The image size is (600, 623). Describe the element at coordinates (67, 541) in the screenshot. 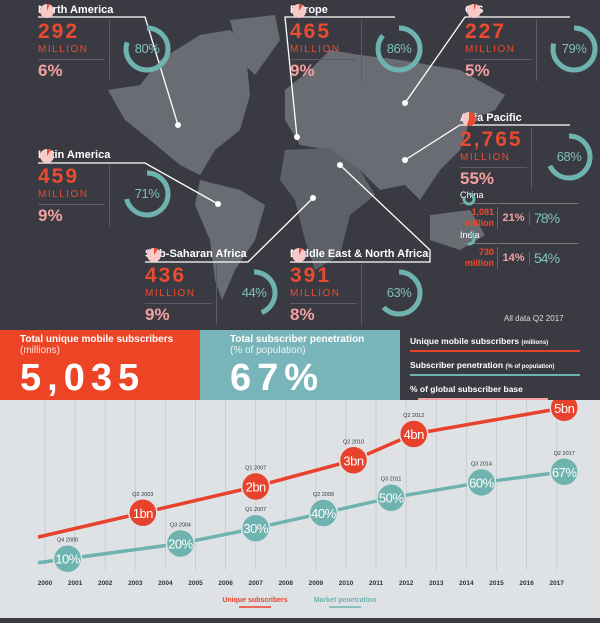

I see `milestone-quarter-label: Q4 2000` at that location.